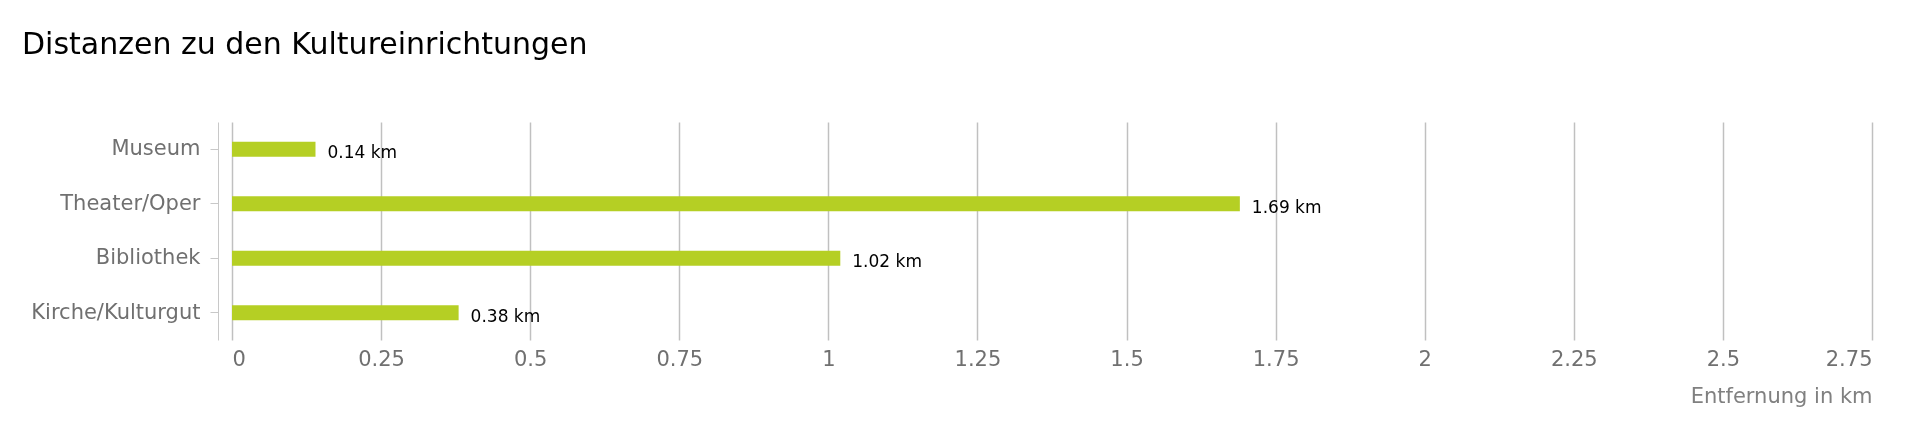  I want to click on x-axis-title: Entfernung in km, so click(1781, 395).